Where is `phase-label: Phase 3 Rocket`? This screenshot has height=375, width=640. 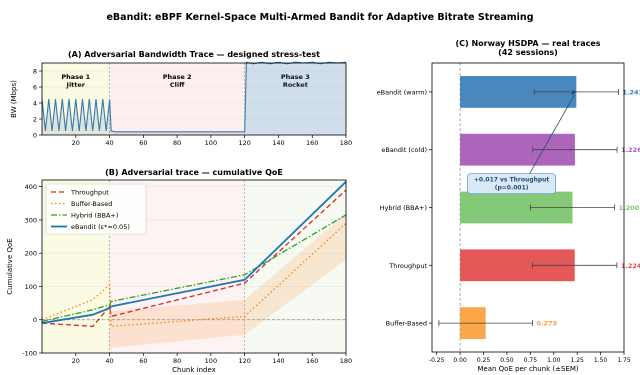
phase-label: Phase 3 Rocket is located at coordinates (295, 81).